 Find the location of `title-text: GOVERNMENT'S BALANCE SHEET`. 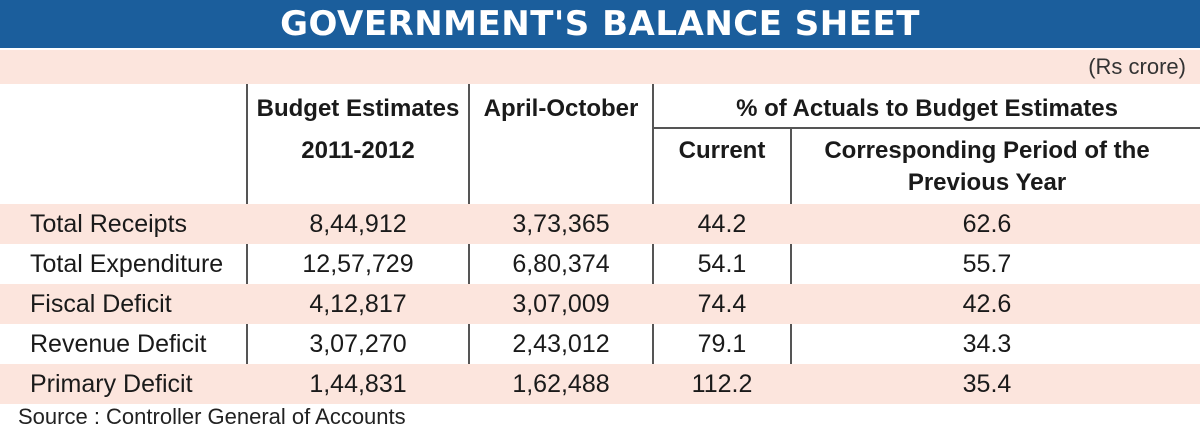

title-text: GOVERNMENT'S BALANCE SHEET is located at coordinates (600, 24).